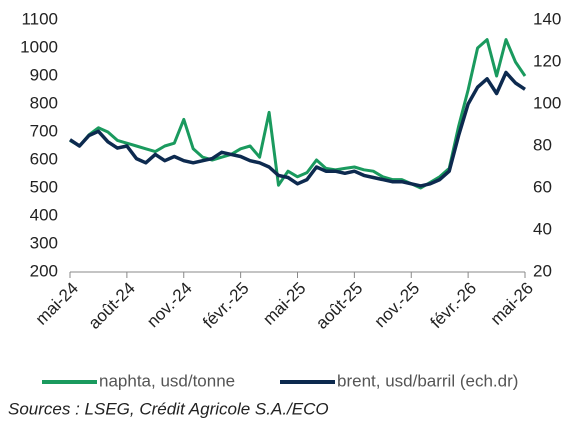 The image size is (577, 426). Describe the element at coordinates (39, 18) in the screenshot. I see `y-tick-label: 1100` at that location.